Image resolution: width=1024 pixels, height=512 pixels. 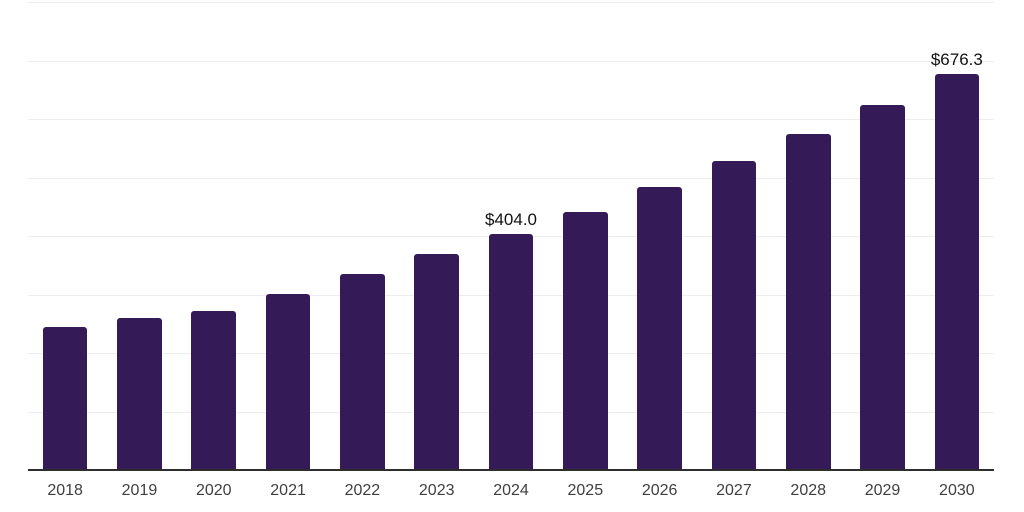 I want to click on x-tick-2021: 2021, so click(x=288, y=490).